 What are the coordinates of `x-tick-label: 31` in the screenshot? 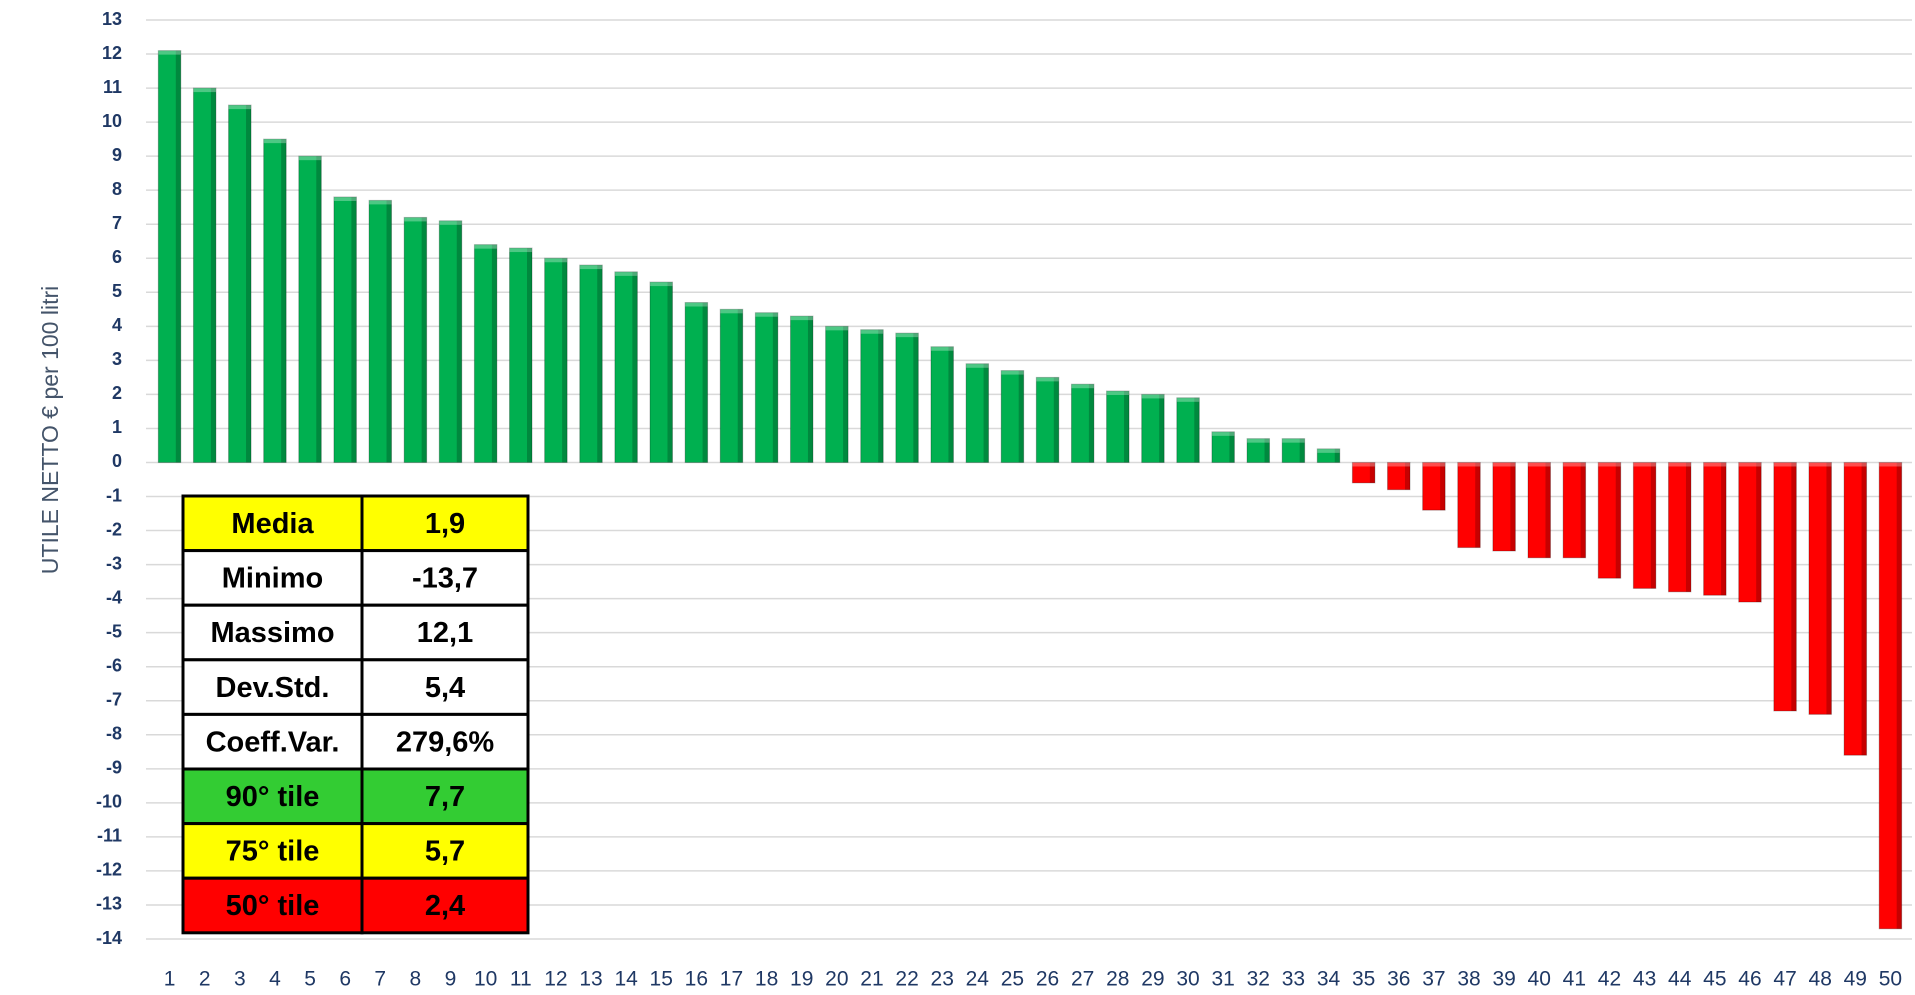 It's located at (1222, 979).